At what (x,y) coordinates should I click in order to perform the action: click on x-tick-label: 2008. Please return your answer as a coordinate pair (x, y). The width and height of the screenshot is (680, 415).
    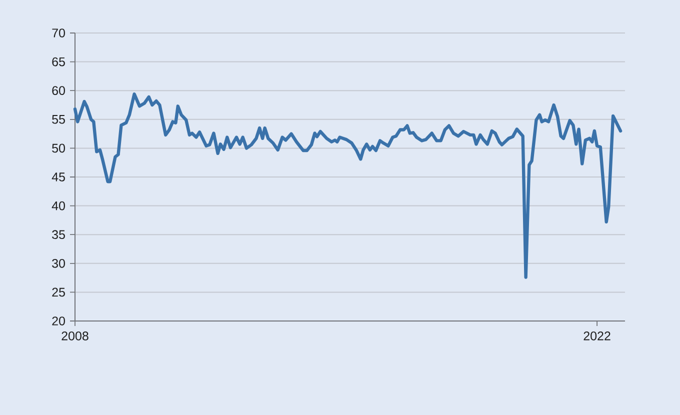
    Looking at the image, I should click on (75, 336).